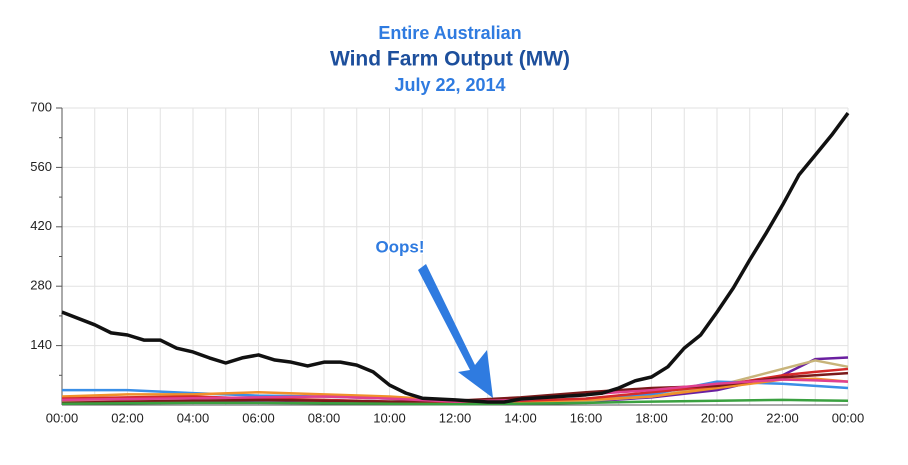 The height and width of the screenshot is (465, 908). I want to click on y-tick-label: 280, so click(41, 285).